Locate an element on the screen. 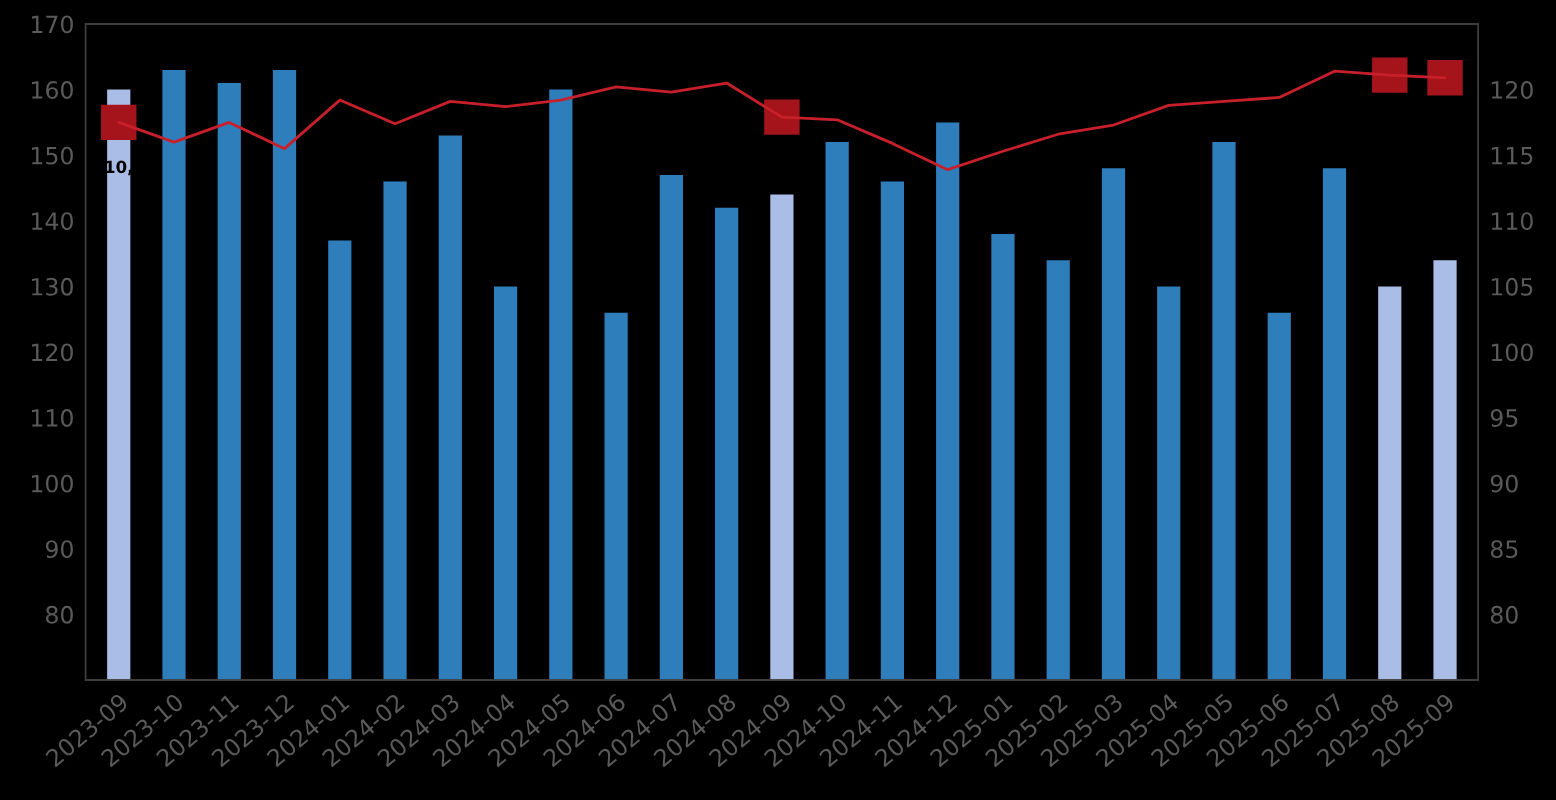  y2-tick-label: 95 is located at coordinates (1504, 418).